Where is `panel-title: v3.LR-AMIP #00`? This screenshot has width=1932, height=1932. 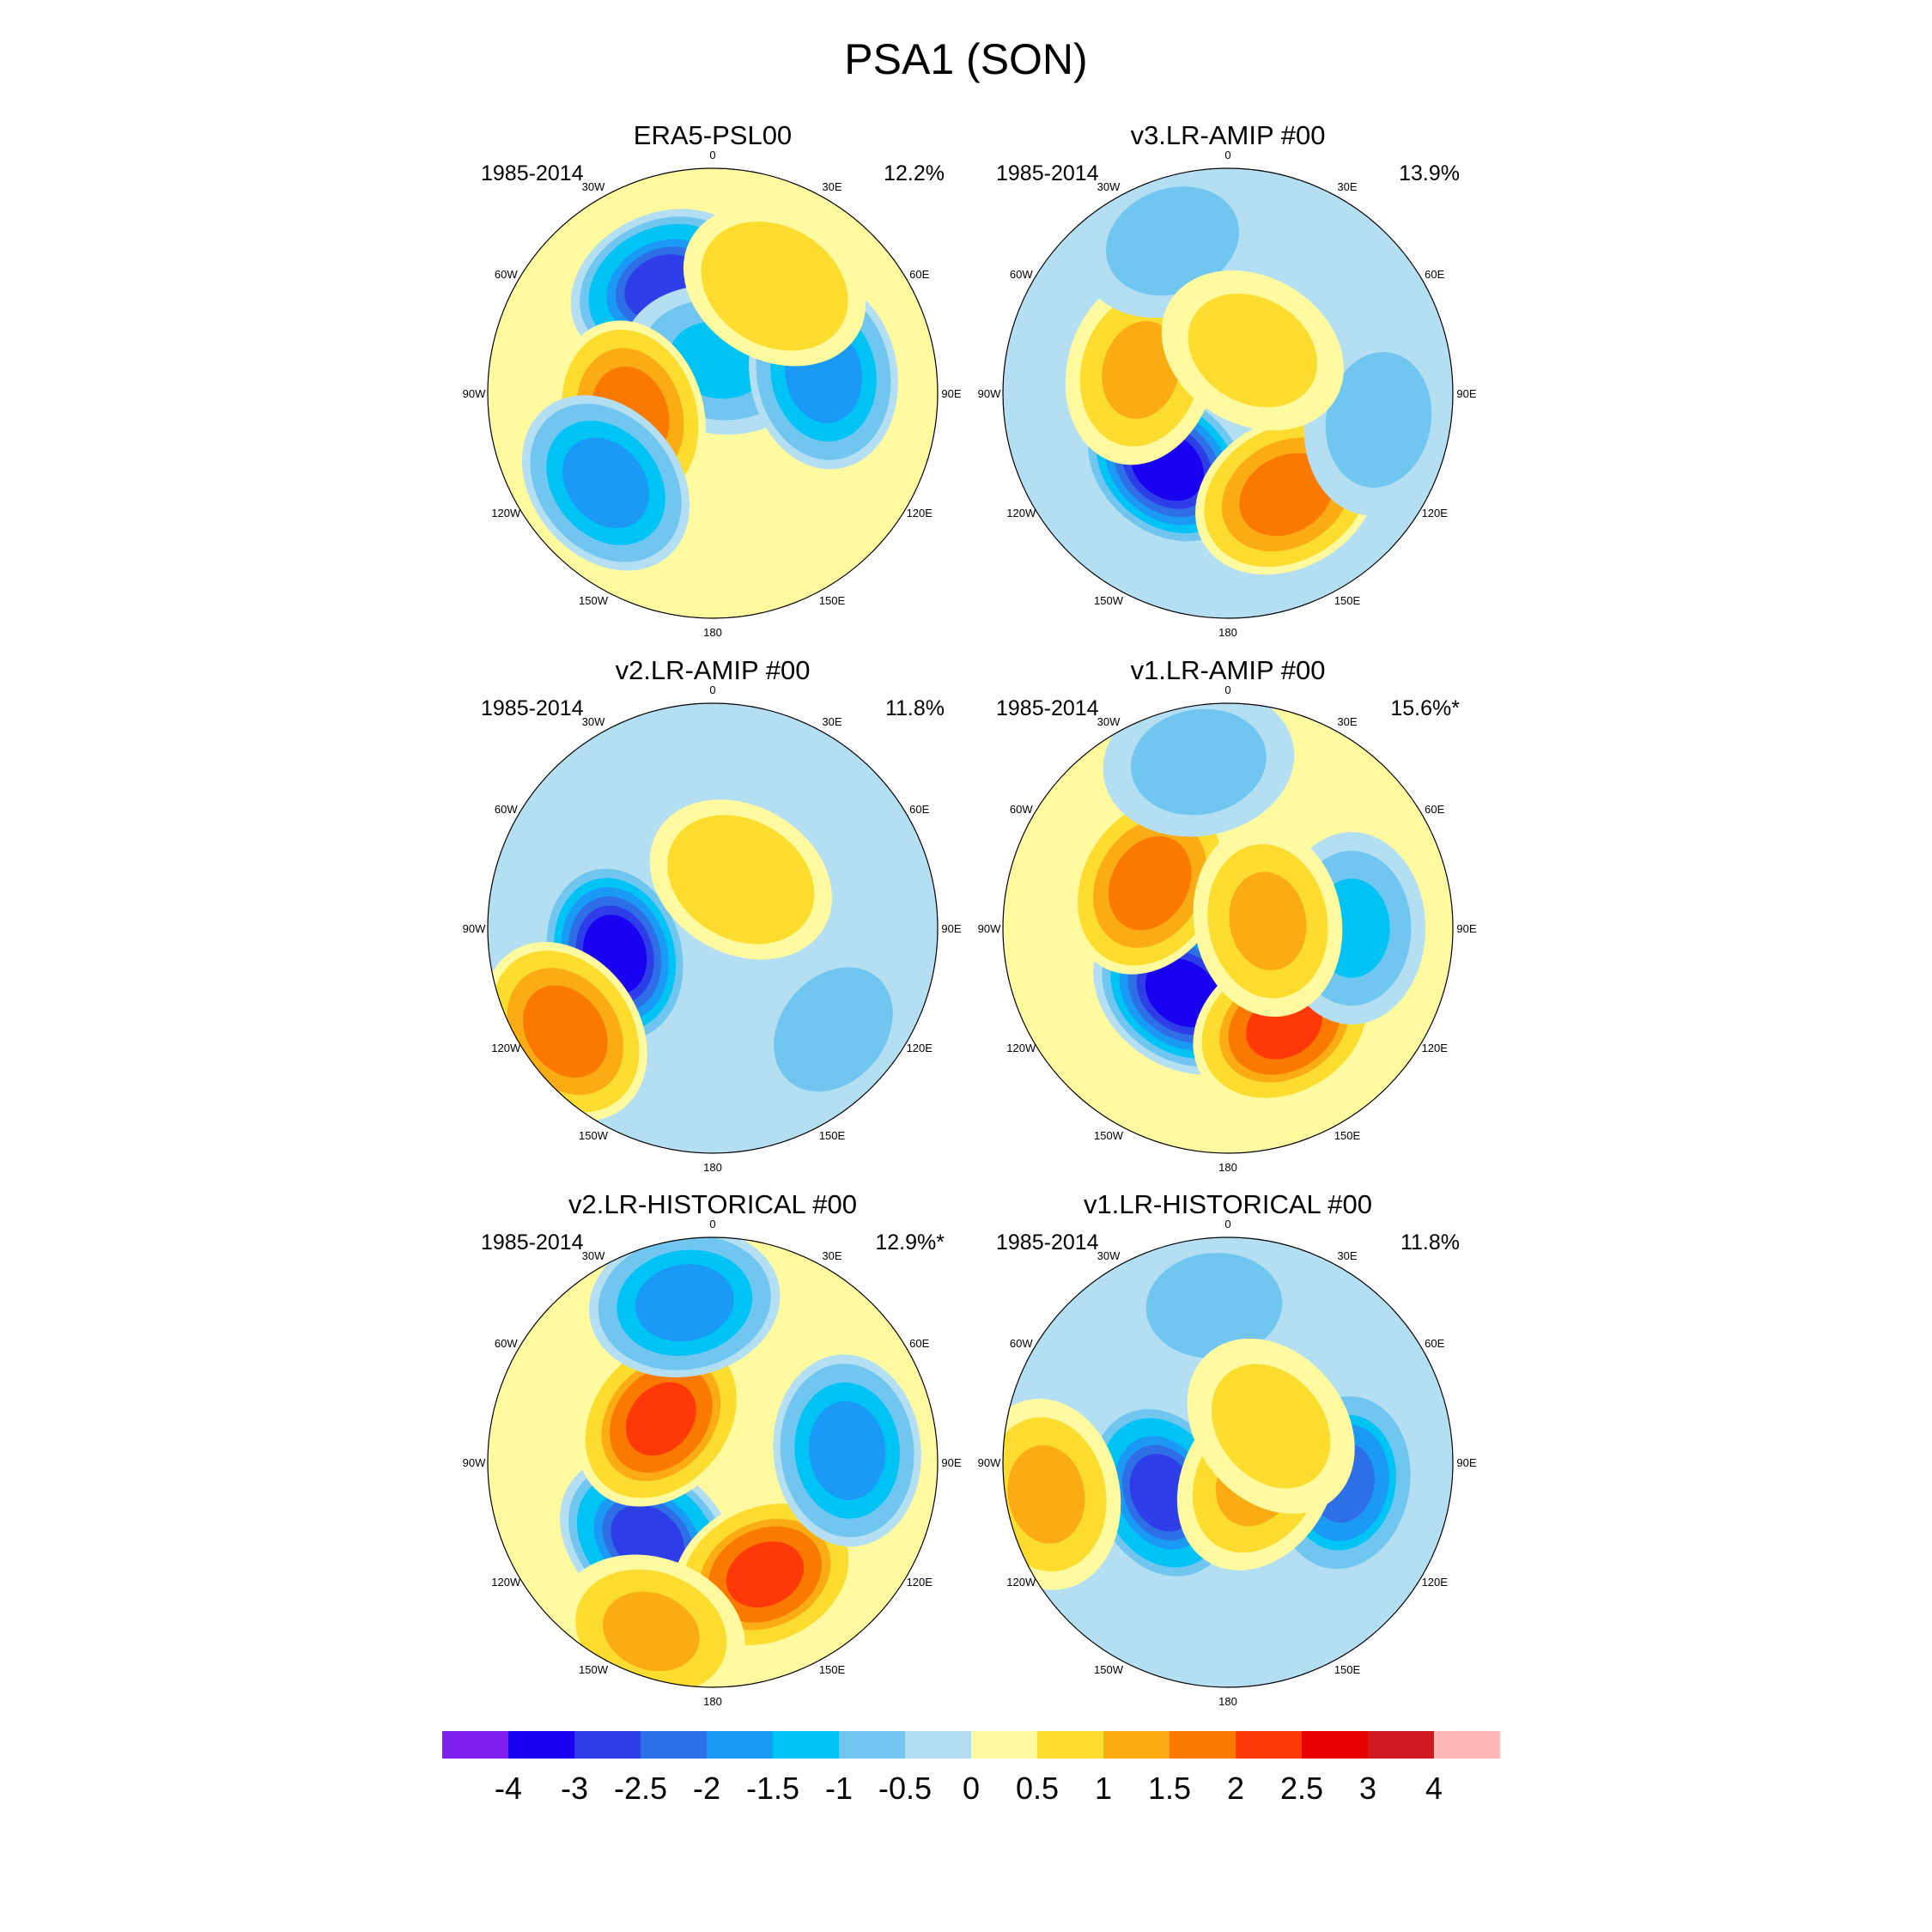 panel-title: v3.LR-AMIP #00 is located at coordinates (1228, 135).